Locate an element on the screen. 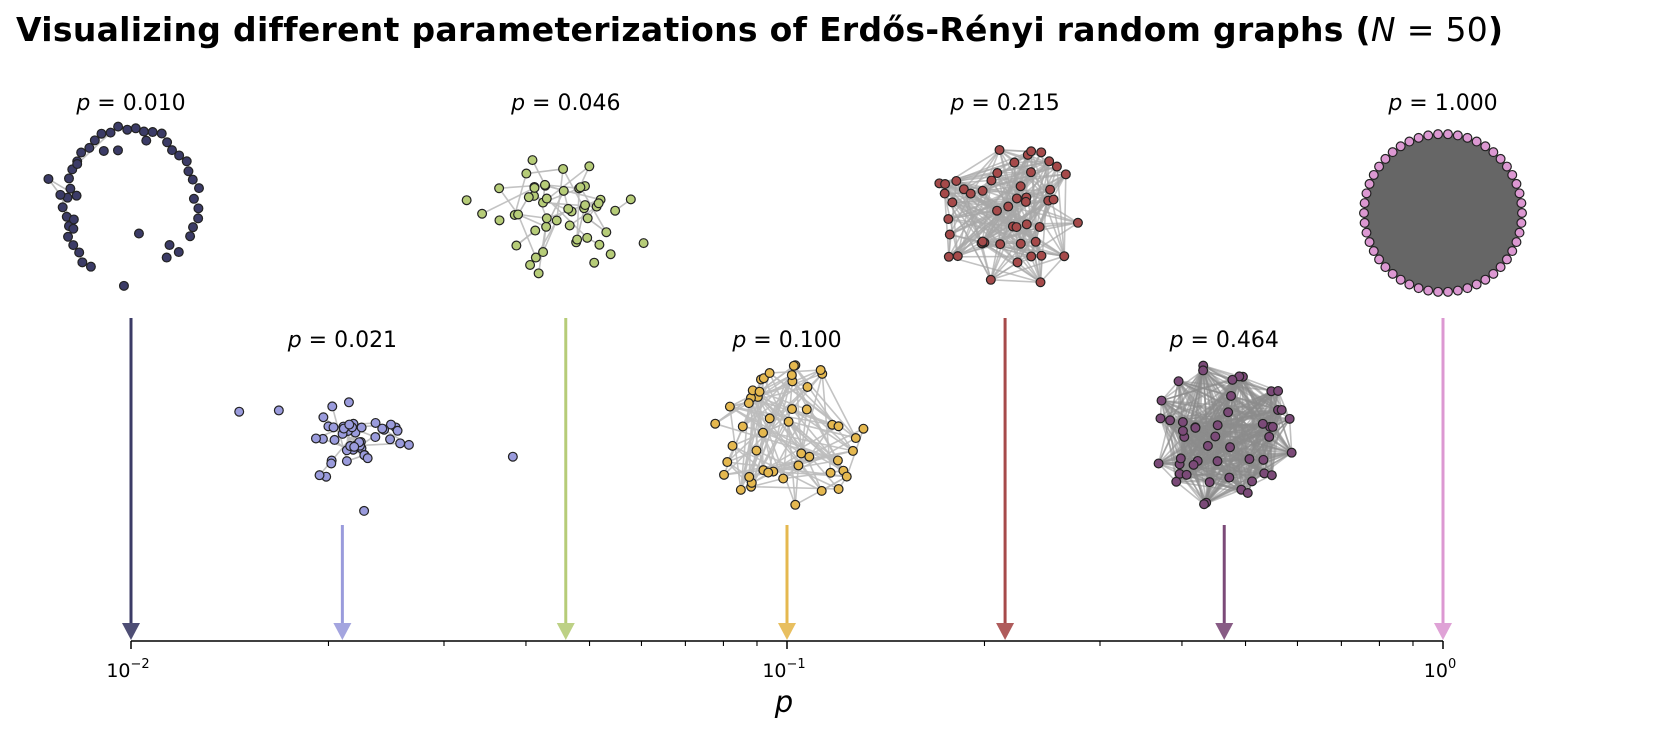 This screenshot has height=731, width=1664. ticks-layer: 10−2 10−1 100 is located at coordinates (781, 661).